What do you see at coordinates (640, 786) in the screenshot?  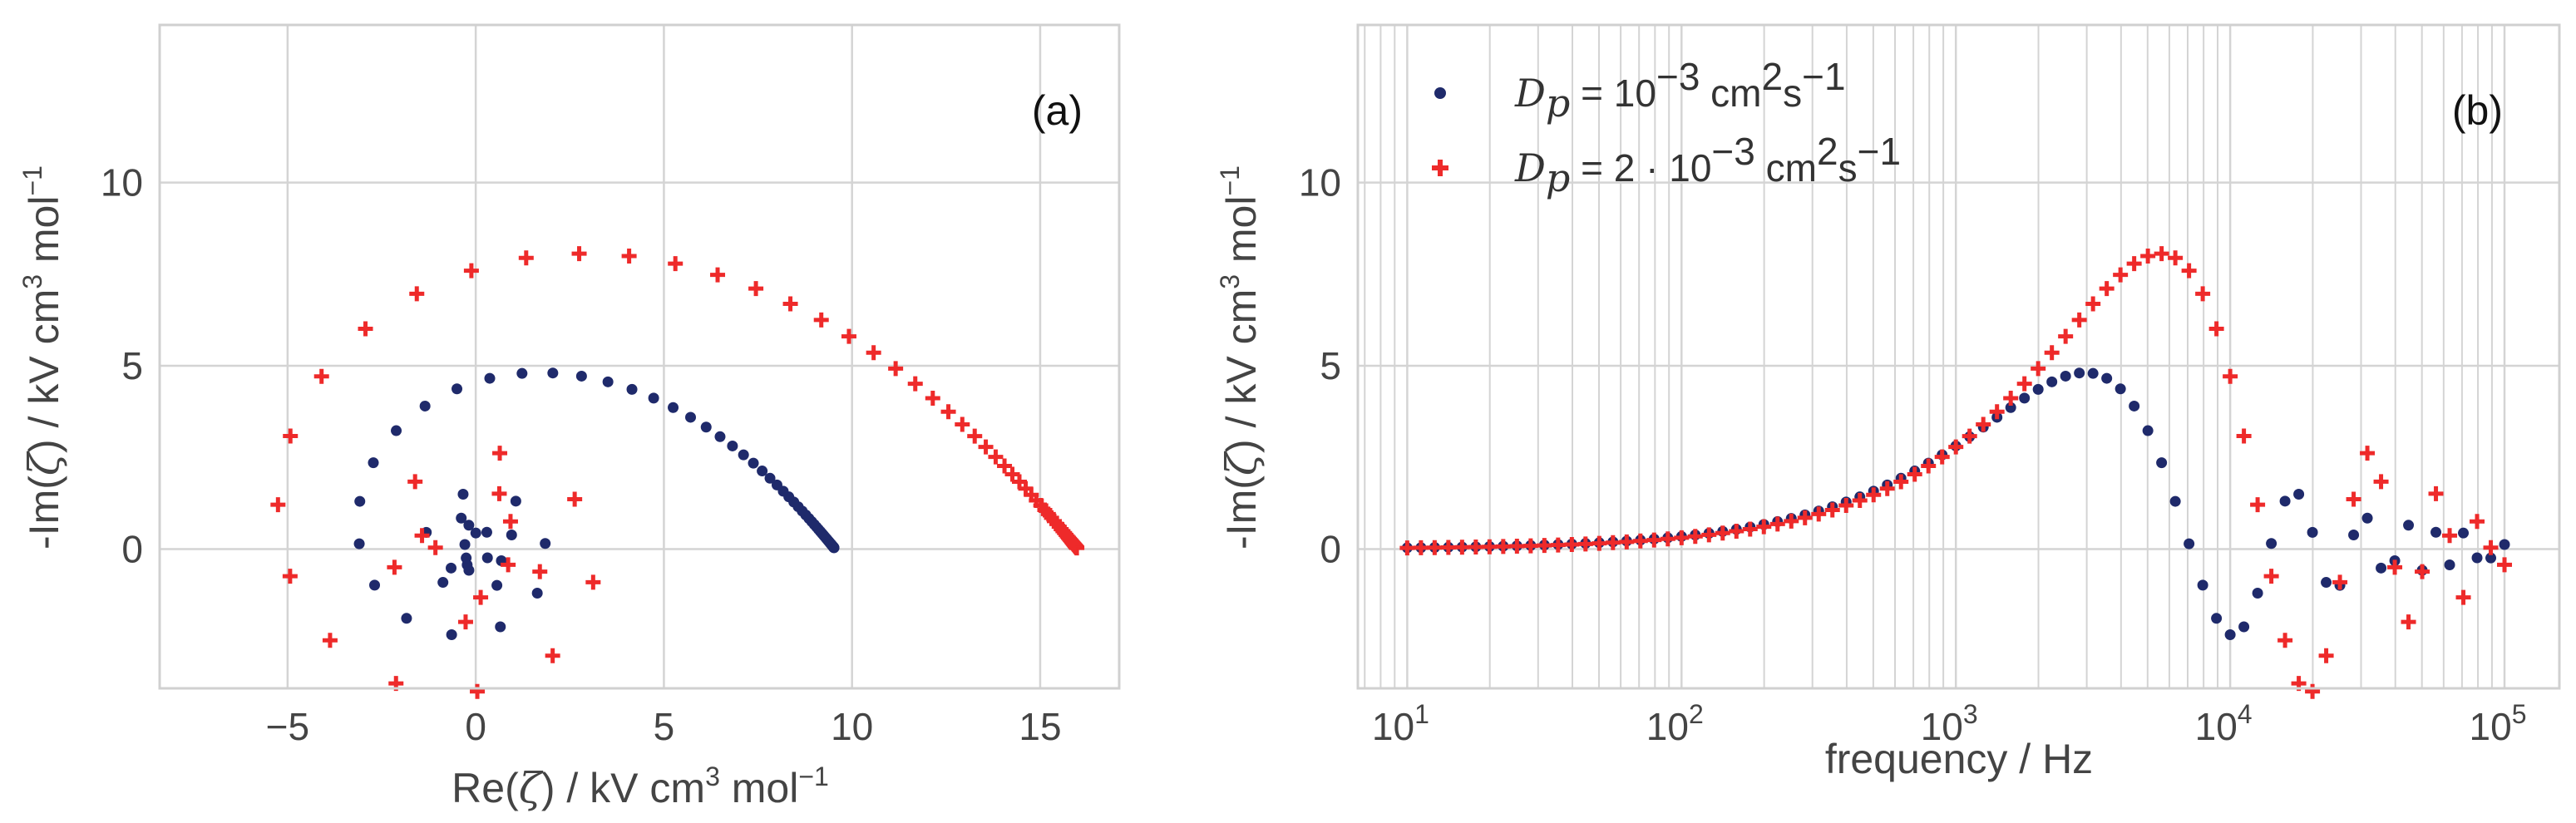 I see `panel-a-x-axis-label: Re(ζ) / kV cm3 mol−1` at bounding box center [640, 786].